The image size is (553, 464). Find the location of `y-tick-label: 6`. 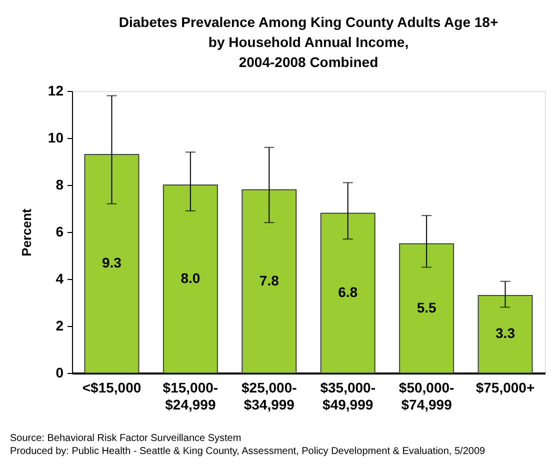

y-tick-label: 6 is located at coordinates (60, 232).